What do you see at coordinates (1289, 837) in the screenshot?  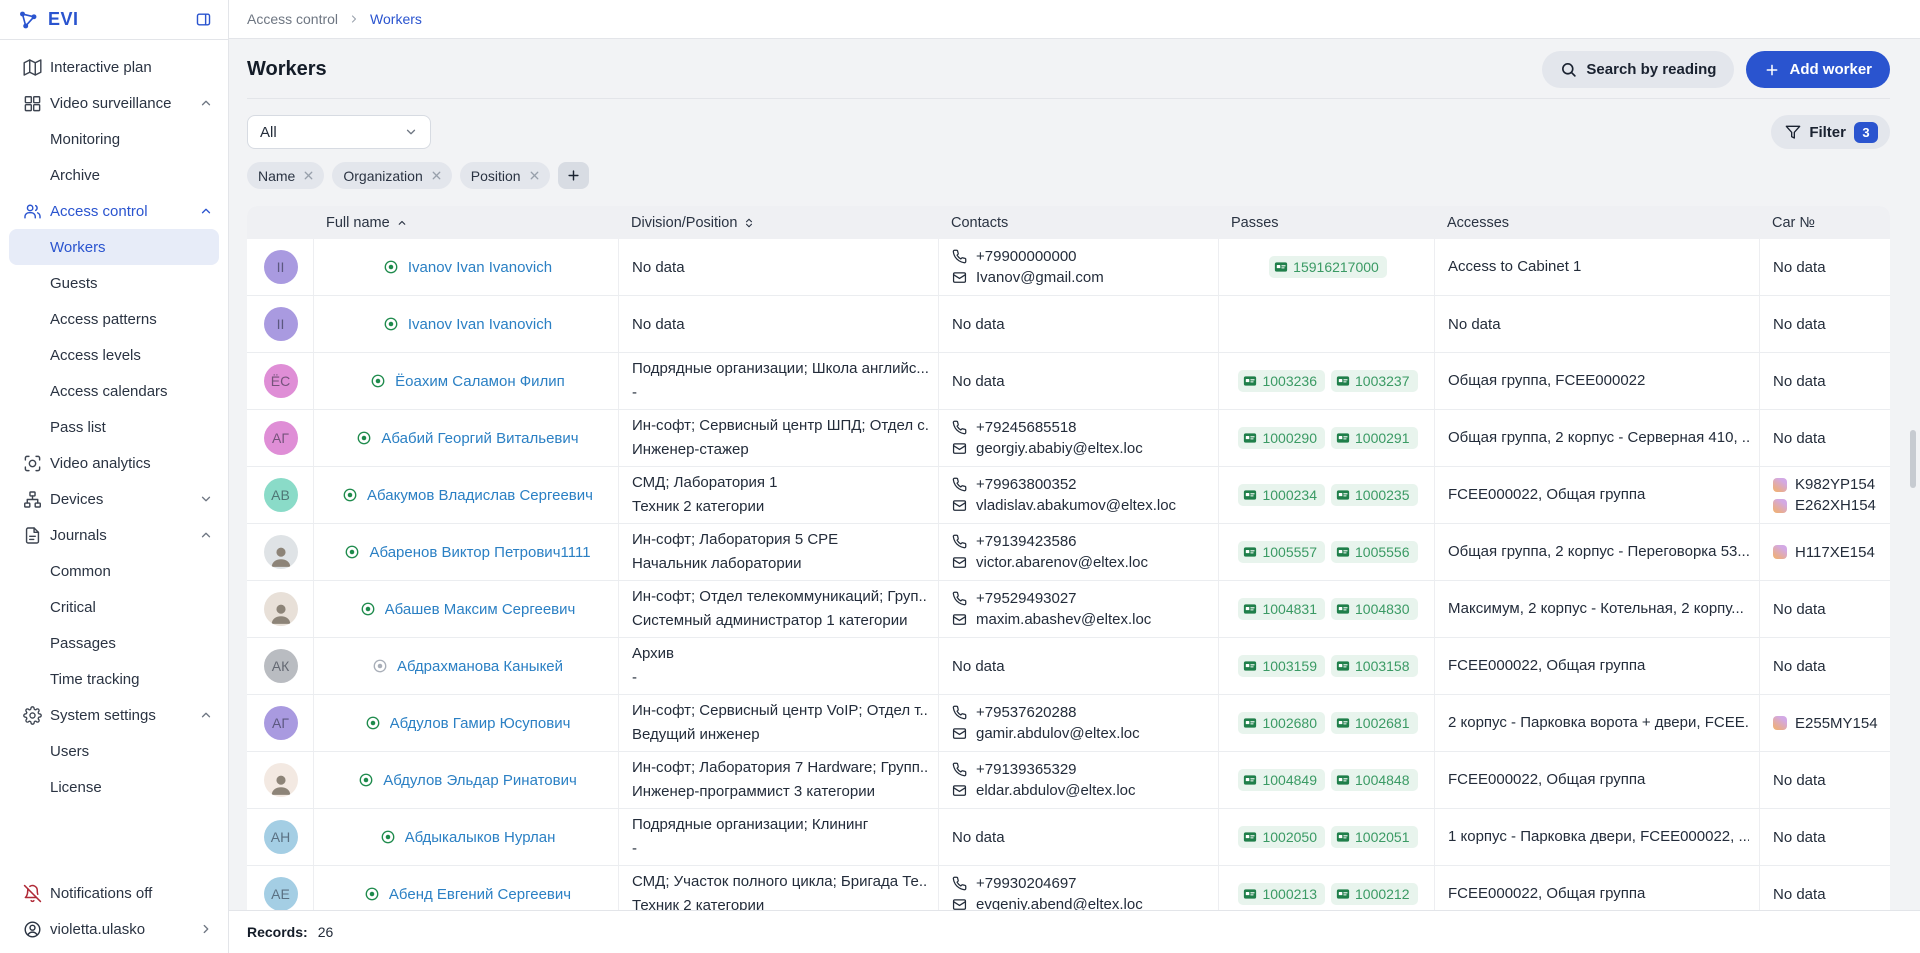 I see `pass-number: 1002050` at bounding box center [1289, 837].